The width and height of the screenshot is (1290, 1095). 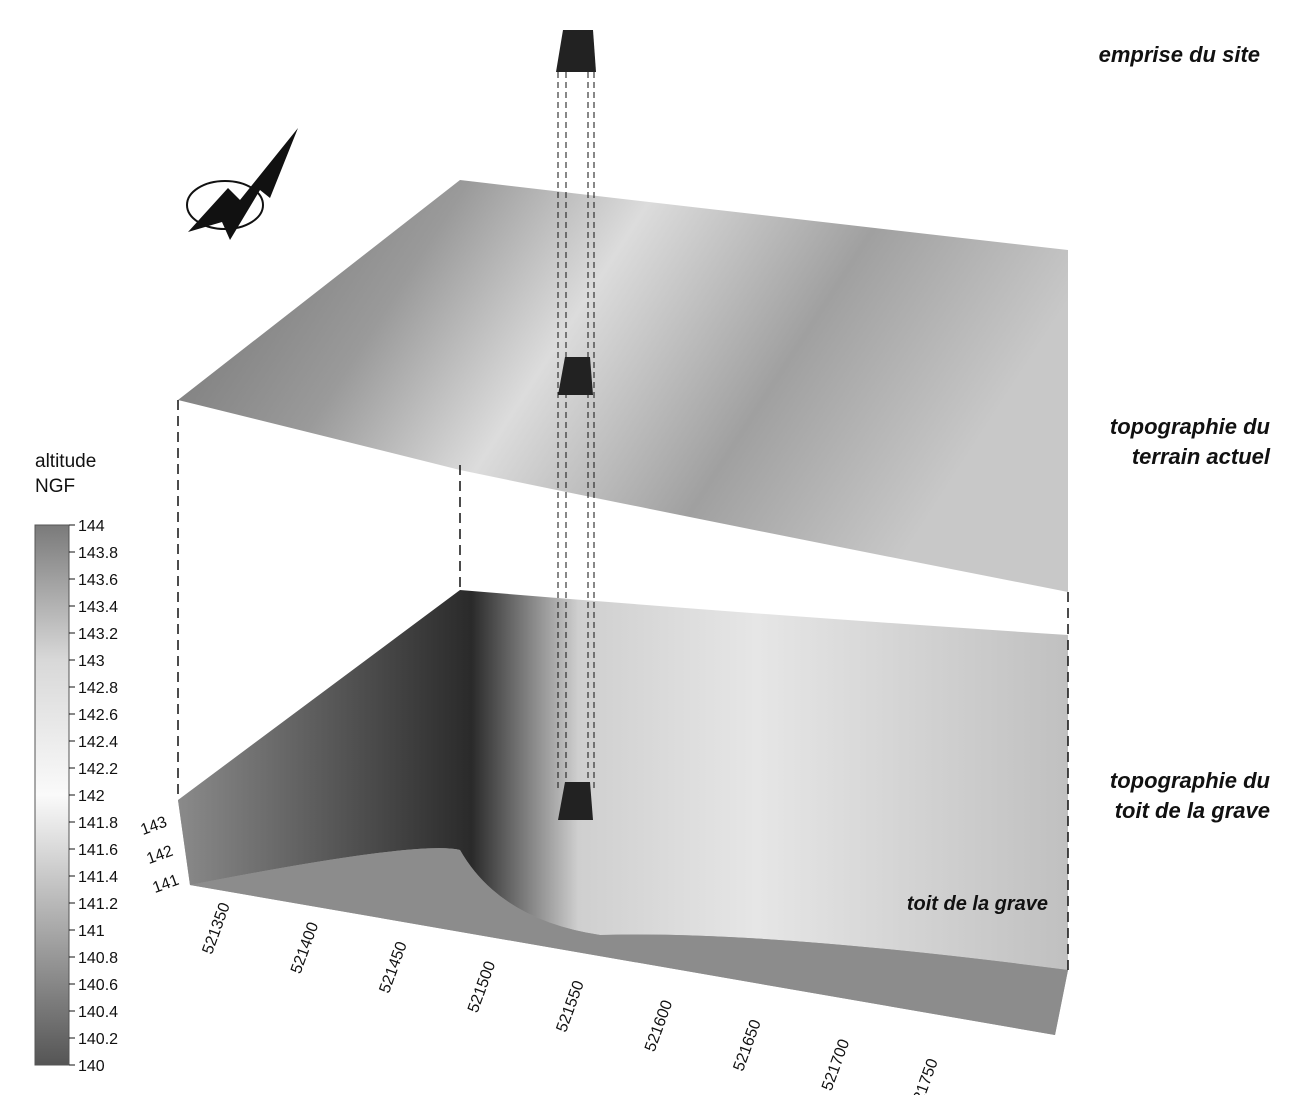 What do you see at coordinates (98, 607) in the screenshot?
I see `legend-tick-label: 143.4` at bounding box center [98, 607].